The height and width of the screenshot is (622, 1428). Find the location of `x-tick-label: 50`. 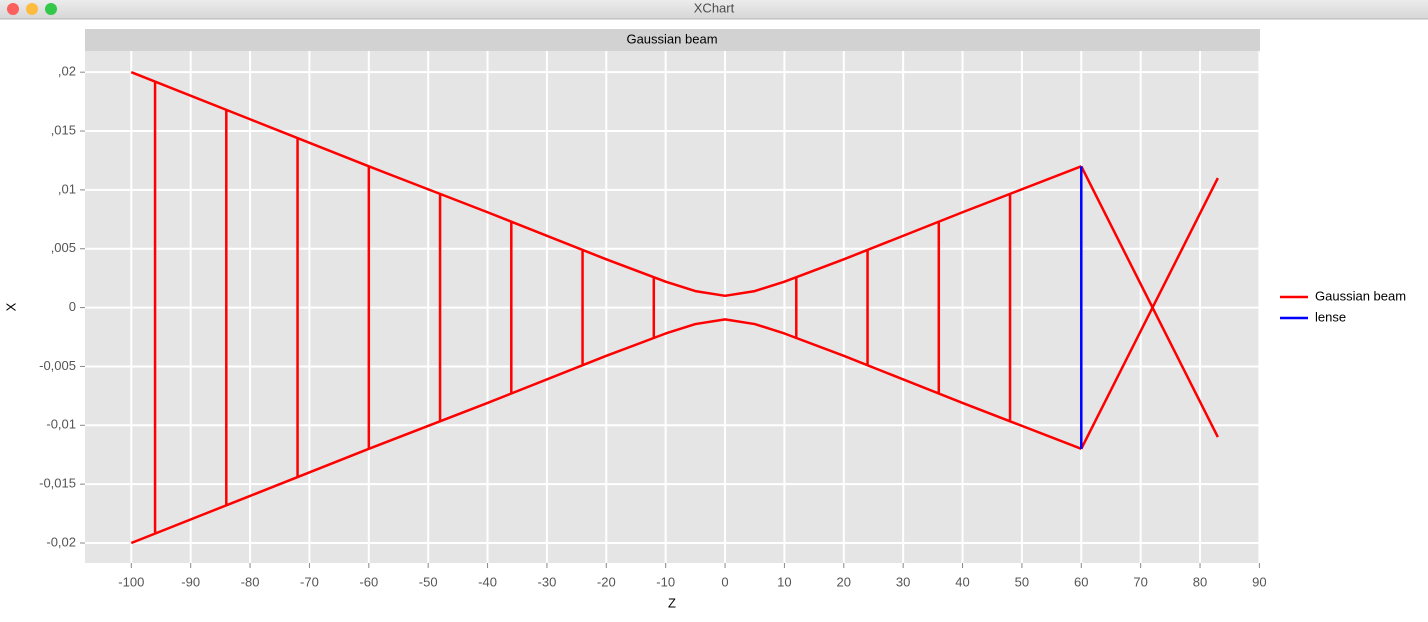

x-tick-label: 50 is located at coordinates (1022, 581).